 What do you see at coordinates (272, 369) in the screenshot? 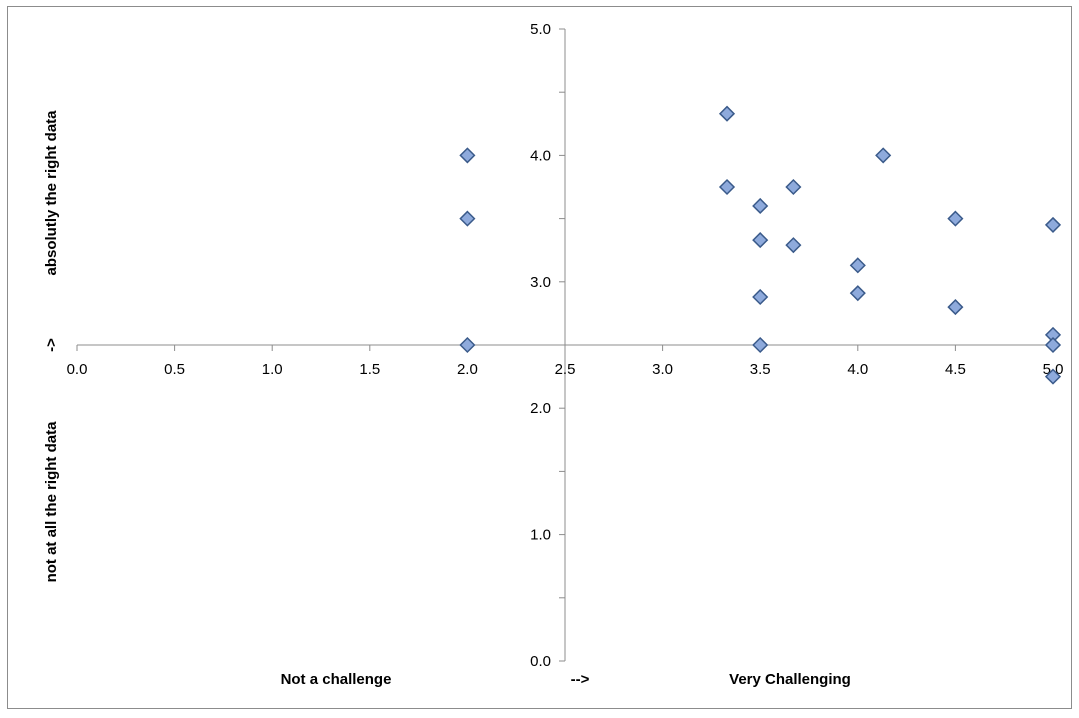
I see `x-tick-label: 1.0` at bounding box center [272, 369].